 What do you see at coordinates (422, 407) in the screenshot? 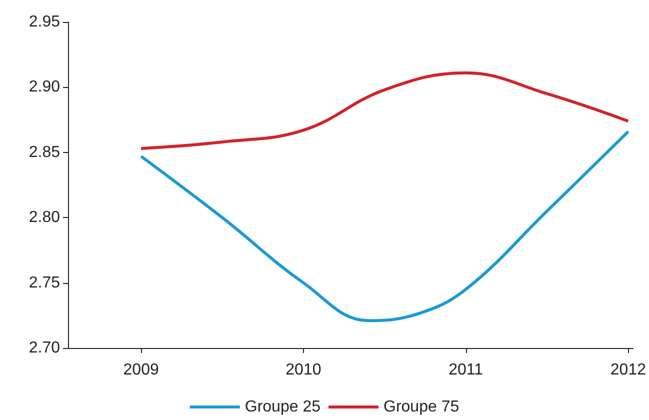
I see `legend-label: Groupe 75` at bounding box center [422, 407].